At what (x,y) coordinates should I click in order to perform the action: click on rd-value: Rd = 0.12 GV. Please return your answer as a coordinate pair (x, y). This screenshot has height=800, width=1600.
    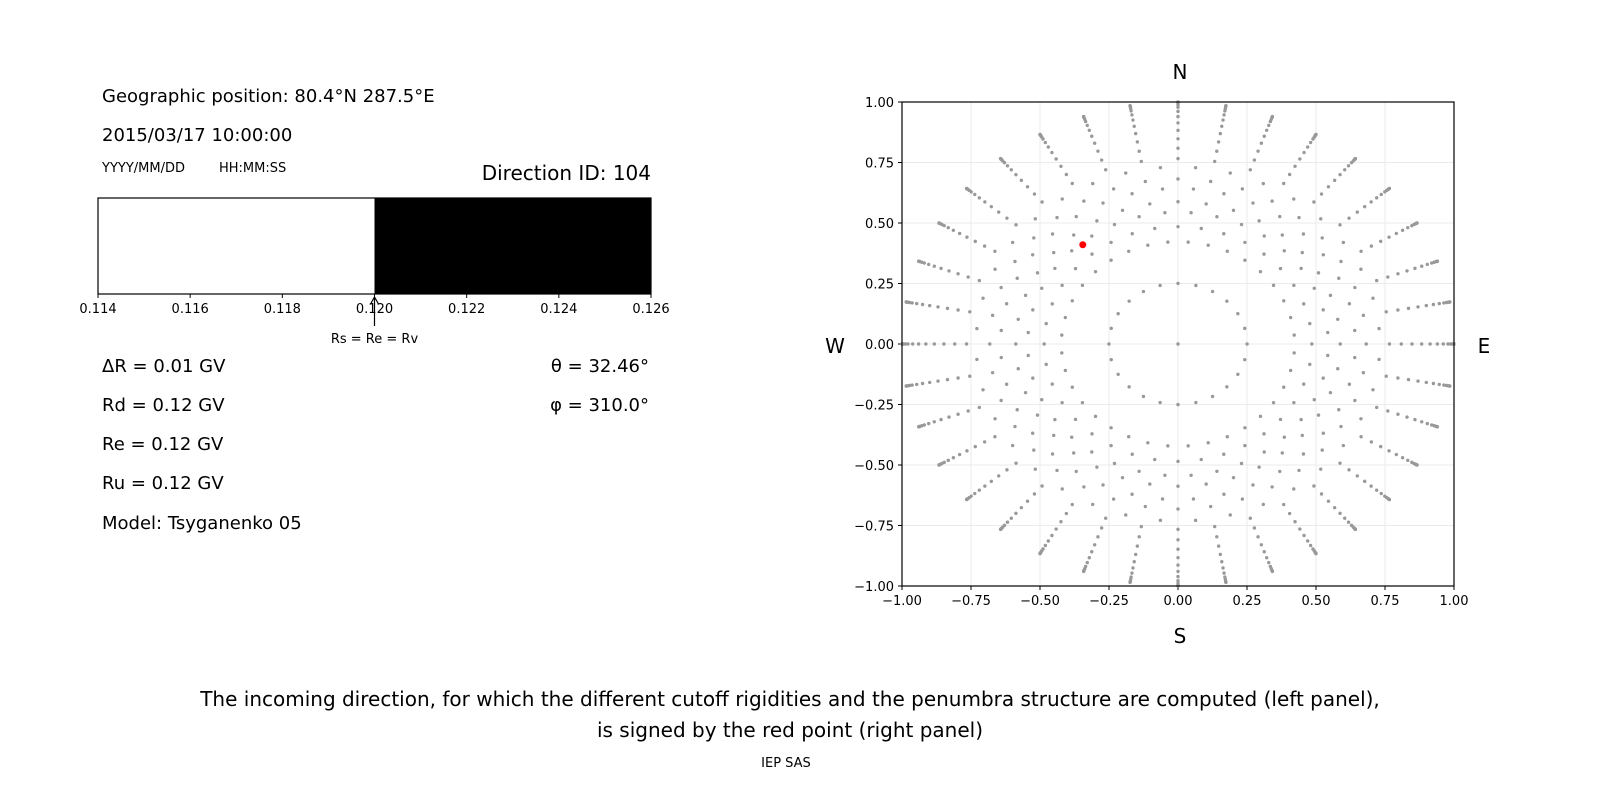
    Looking at the image, I should click on (163, 405).